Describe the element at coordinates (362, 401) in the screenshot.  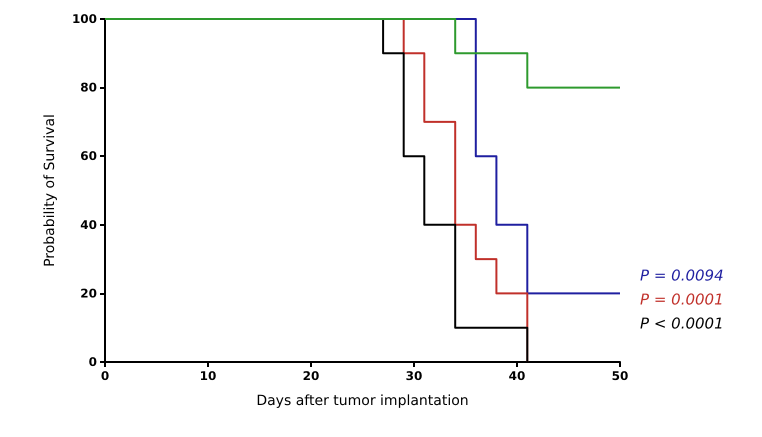
I see `x-axis-title: Days after tumor implantation` at that location.